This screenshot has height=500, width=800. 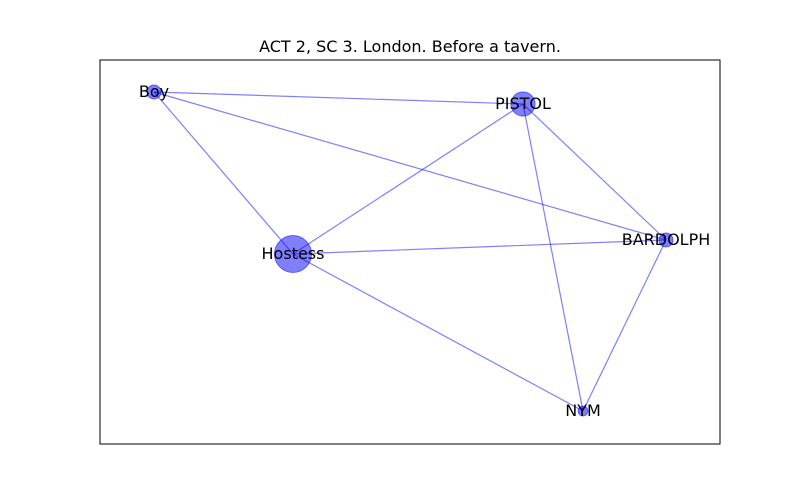 What do you see at coordinates (338, 98) in the screenshot?
I see `edge-boy-pistol` at bounding box center [338, 98].